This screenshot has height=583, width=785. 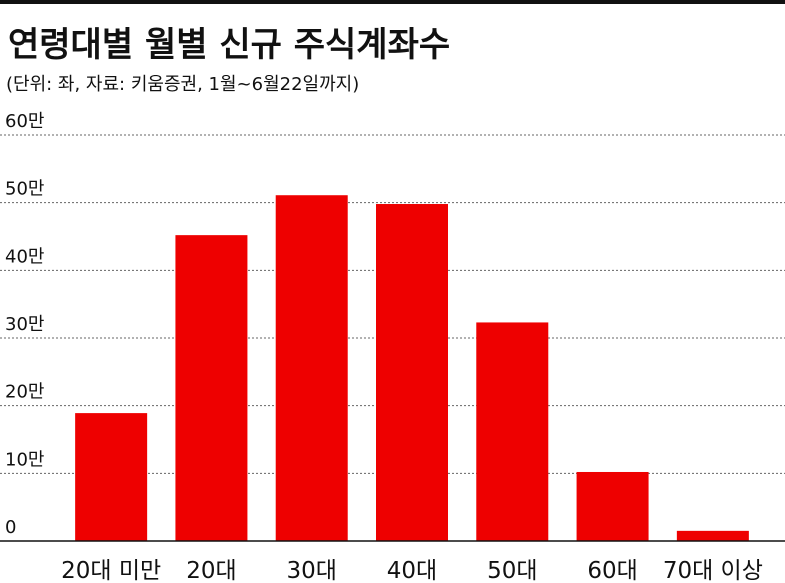 What do you see at coordinates (612, 570) in the screenshot?
I see `x-tick-label: 60대` at bounding box center [612, 570].